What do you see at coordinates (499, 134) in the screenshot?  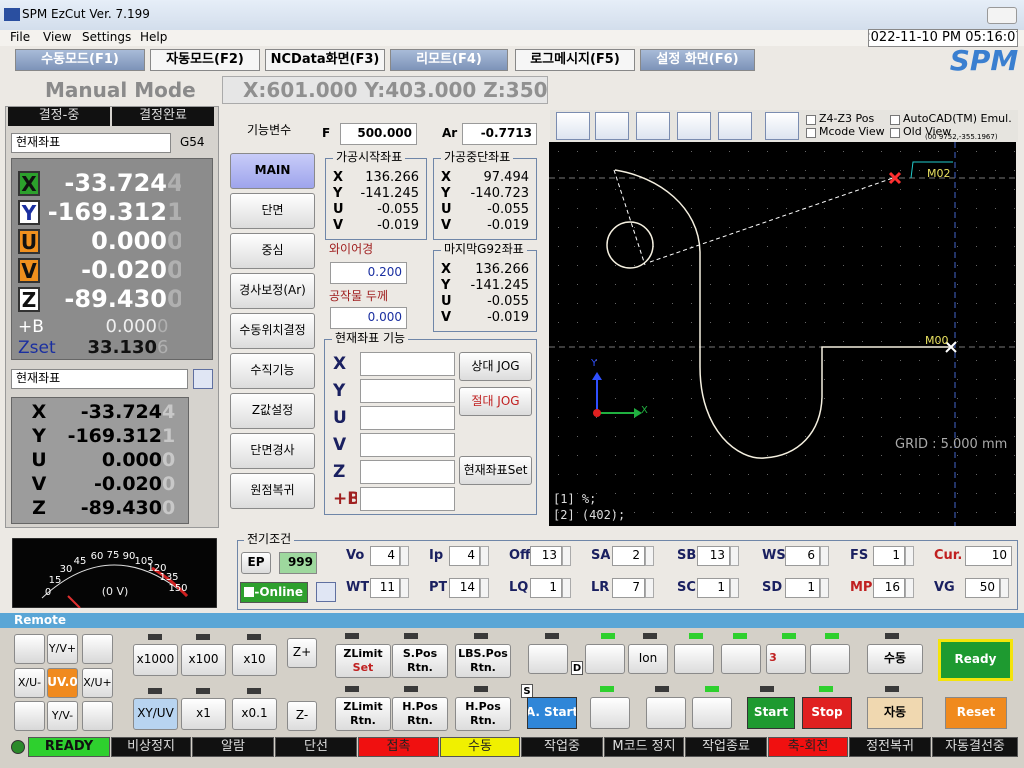 I see `feed-value: -0.7713` at bounding box center [499, 134].